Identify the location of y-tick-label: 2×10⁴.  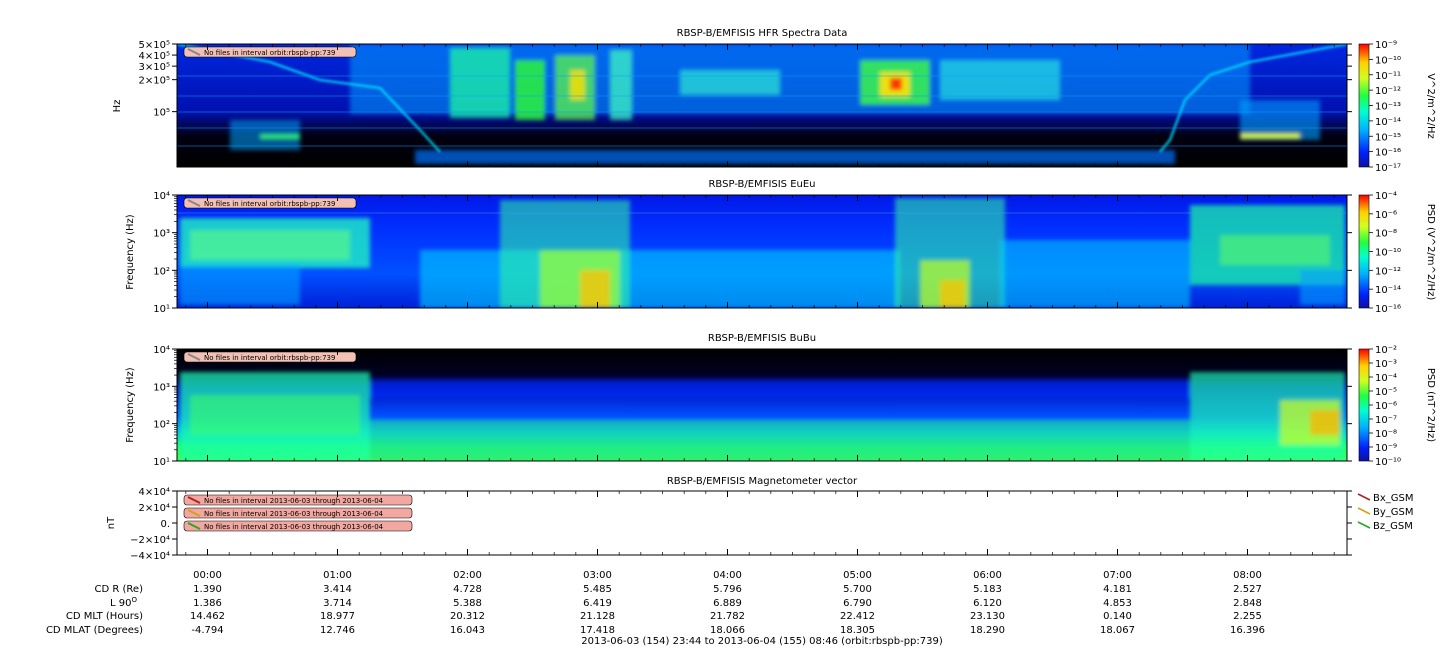
(154, 508).